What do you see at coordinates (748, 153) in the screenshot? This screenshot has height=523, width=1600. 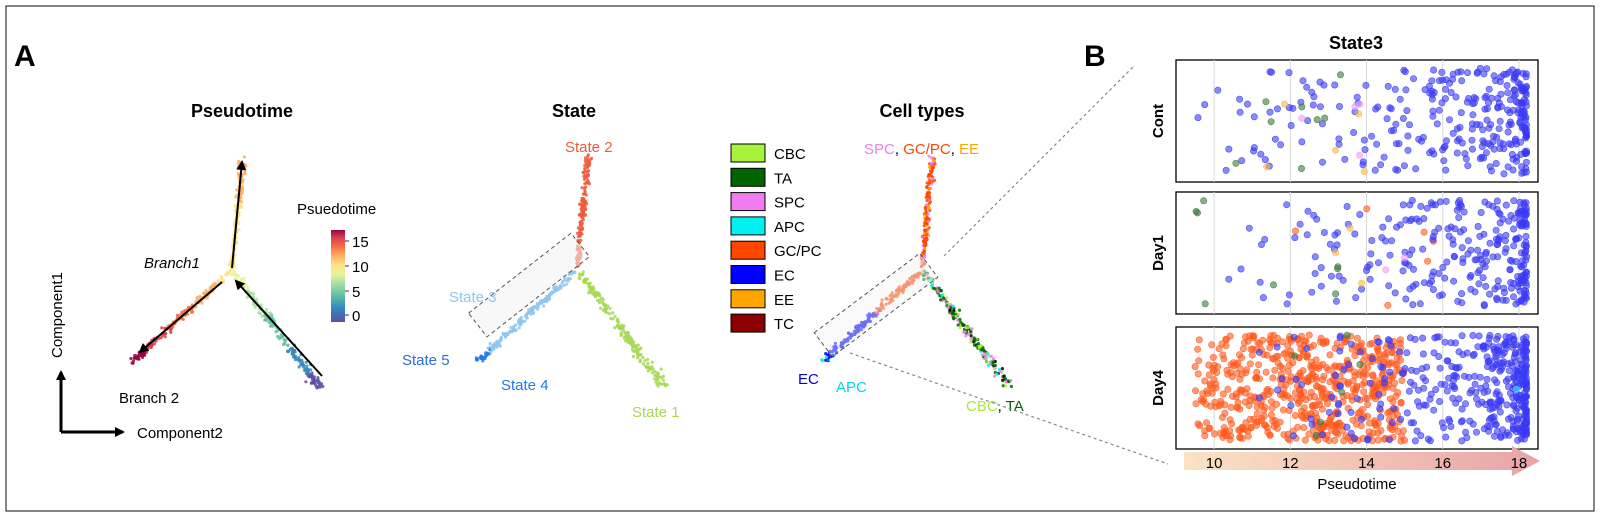 I see `legend-swatch-cbc` at bounding box center [748, 153].